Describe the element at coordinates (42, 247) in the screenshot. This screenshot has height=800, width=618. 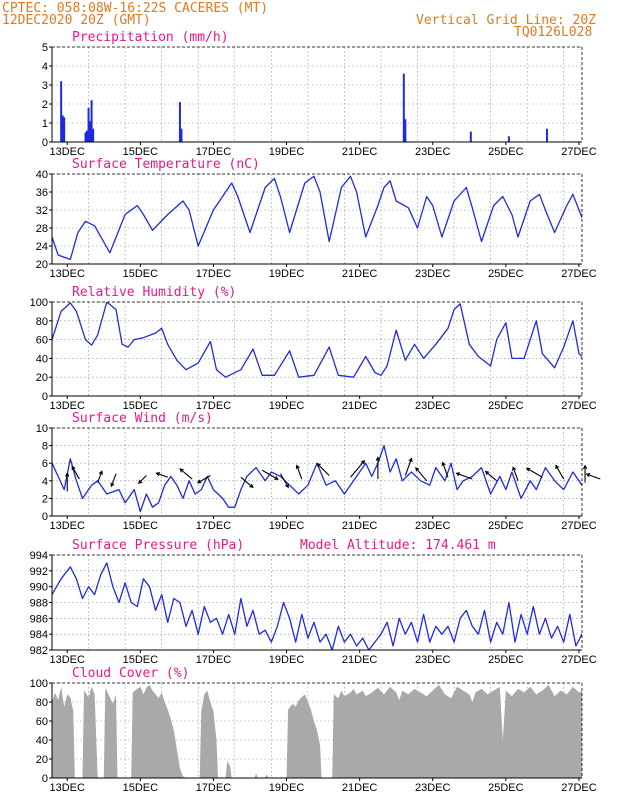
I see `y-tick-label: 24` at that location.